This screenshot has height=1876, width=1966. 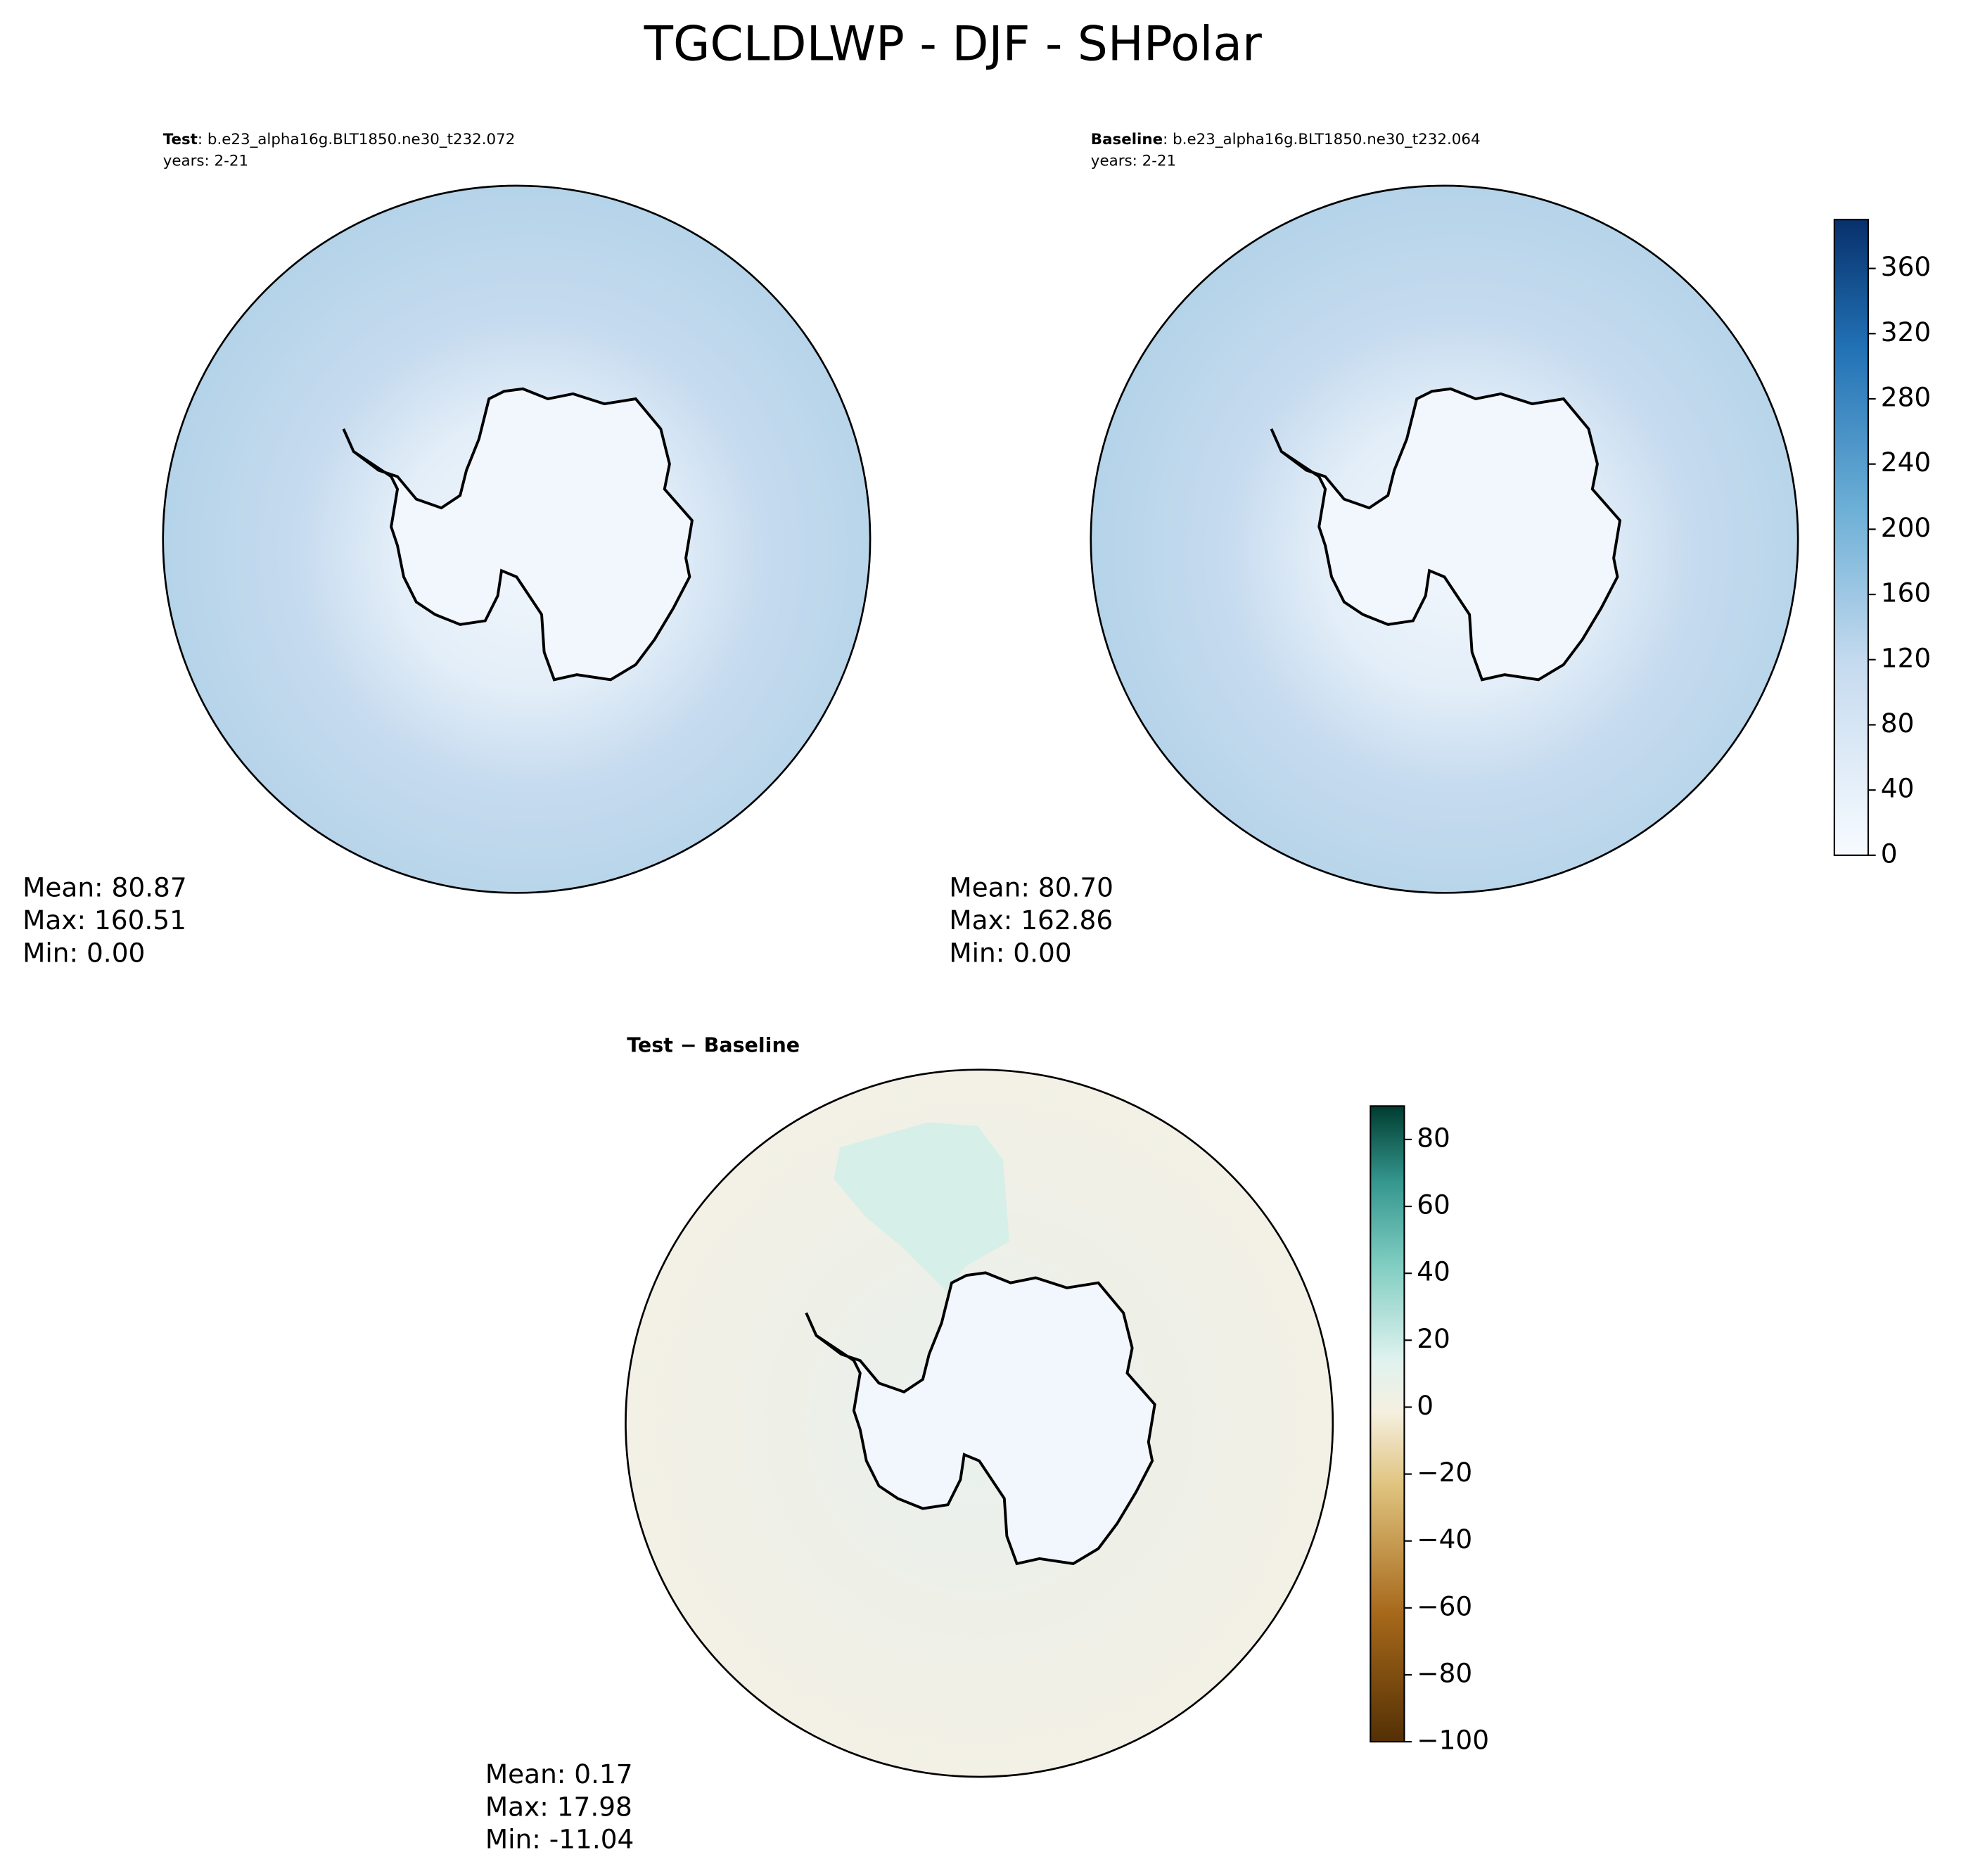 What do you see at coordinates (921, 1207) in the screenshot?
I see `map-region` at bounding box center [921, 1207].